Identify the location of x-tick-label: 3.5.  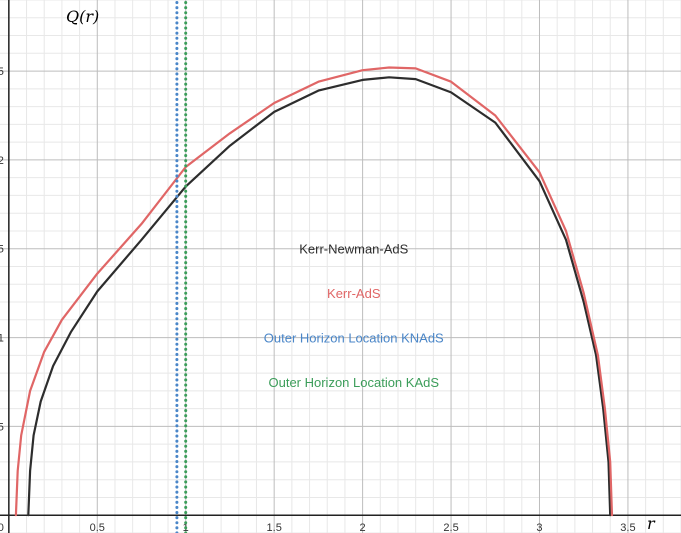
(627, 527).